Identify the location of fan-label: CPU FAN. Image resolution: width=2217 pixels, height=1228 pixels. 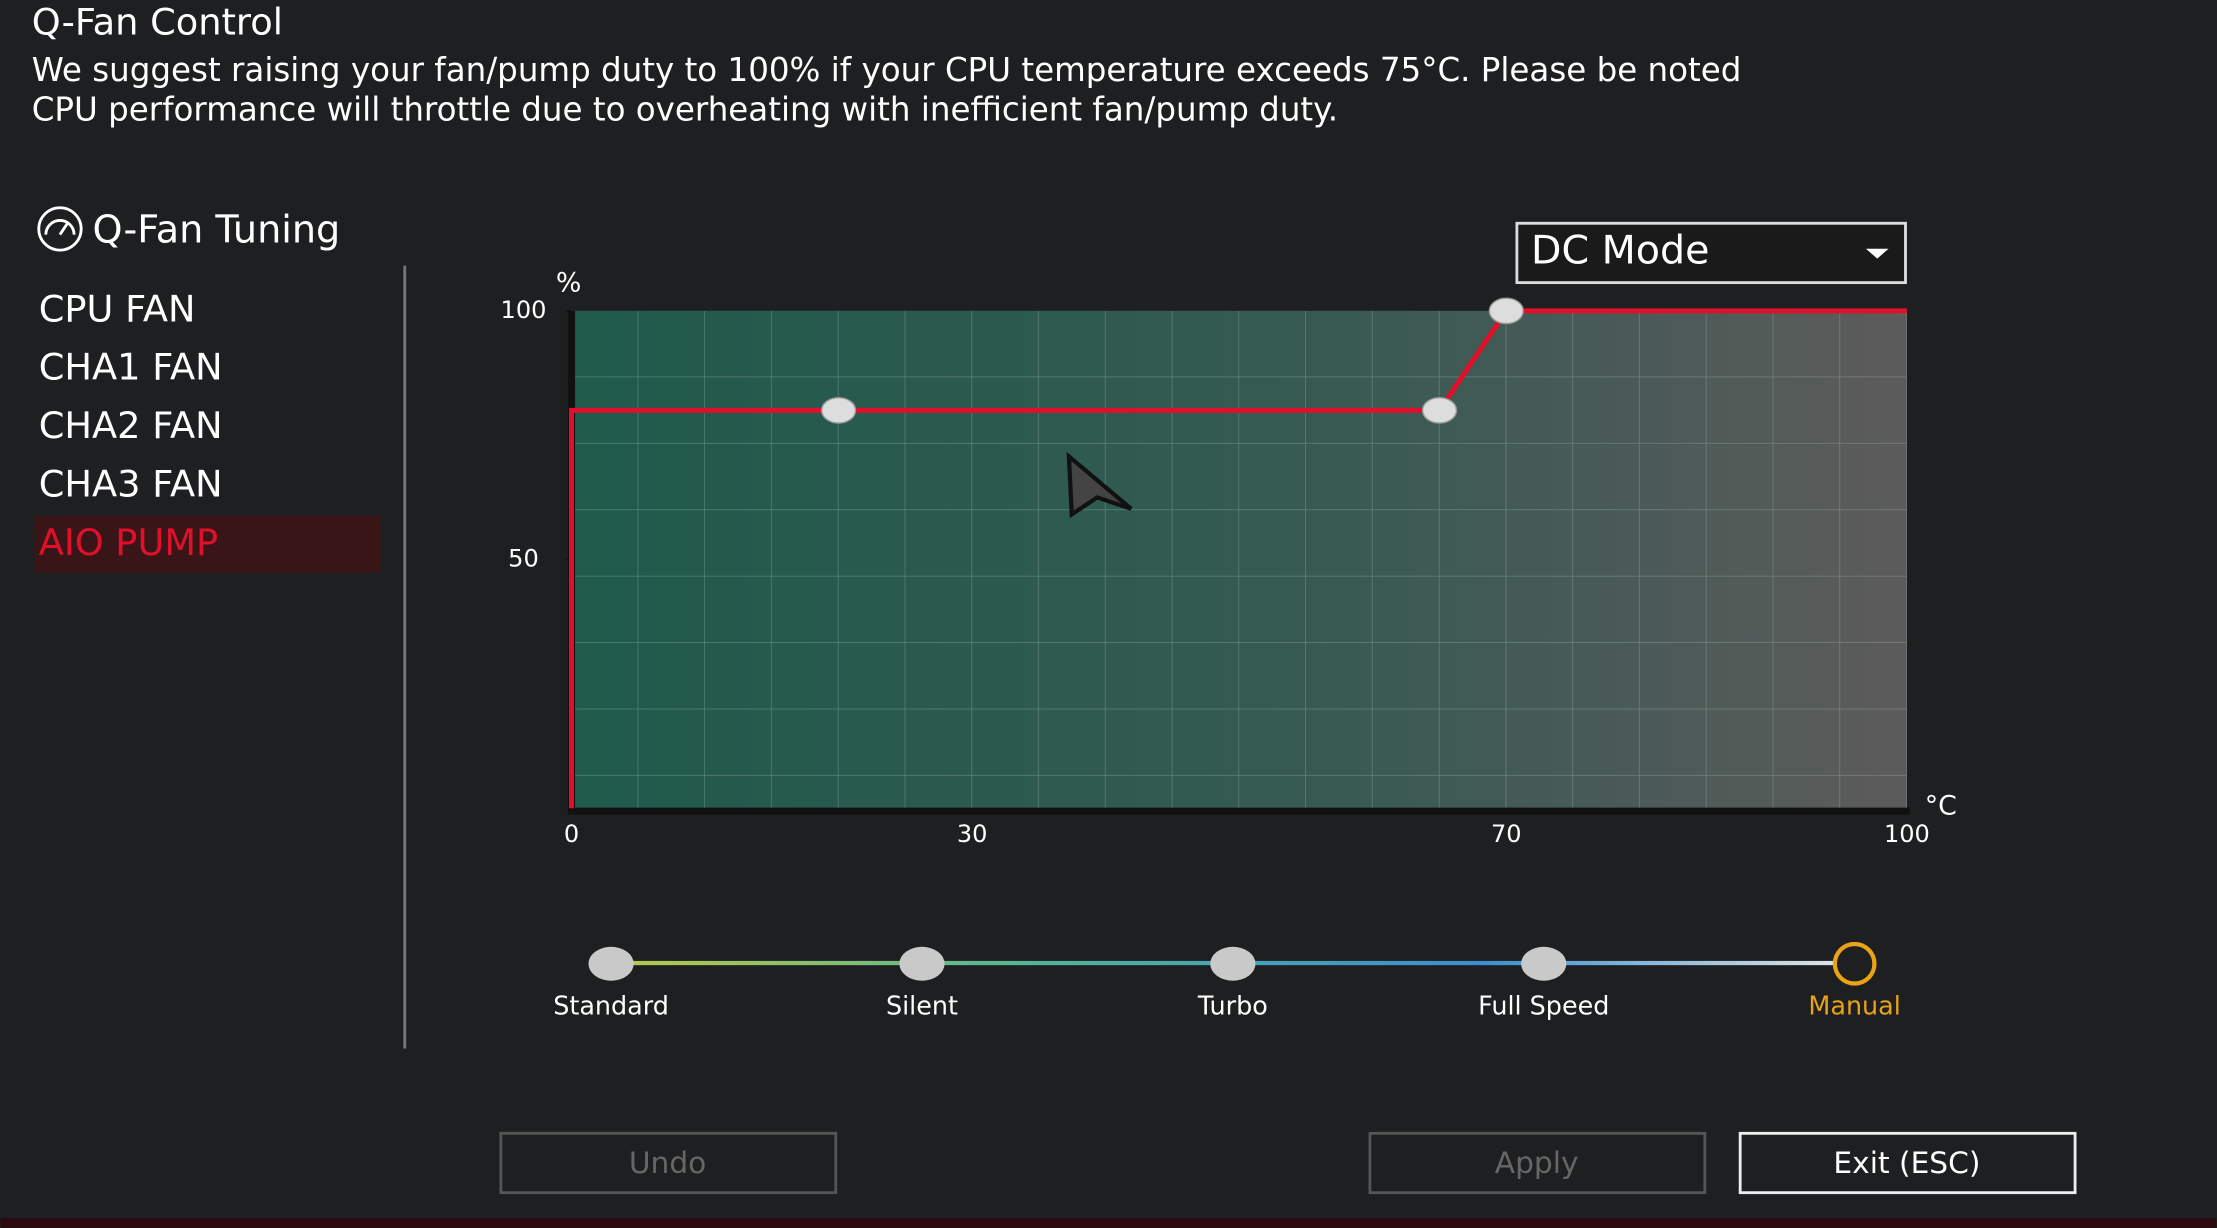
(117, 308).